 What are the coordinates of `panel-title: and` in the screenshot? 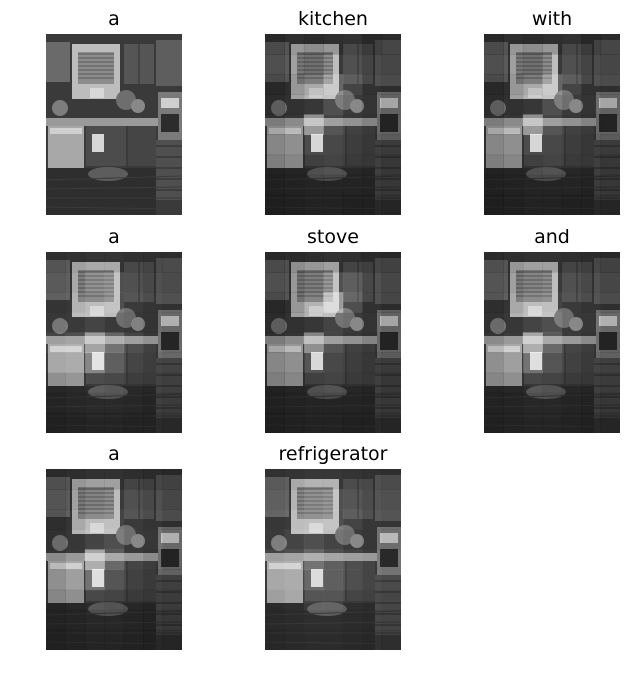 It's located at (552, 237).